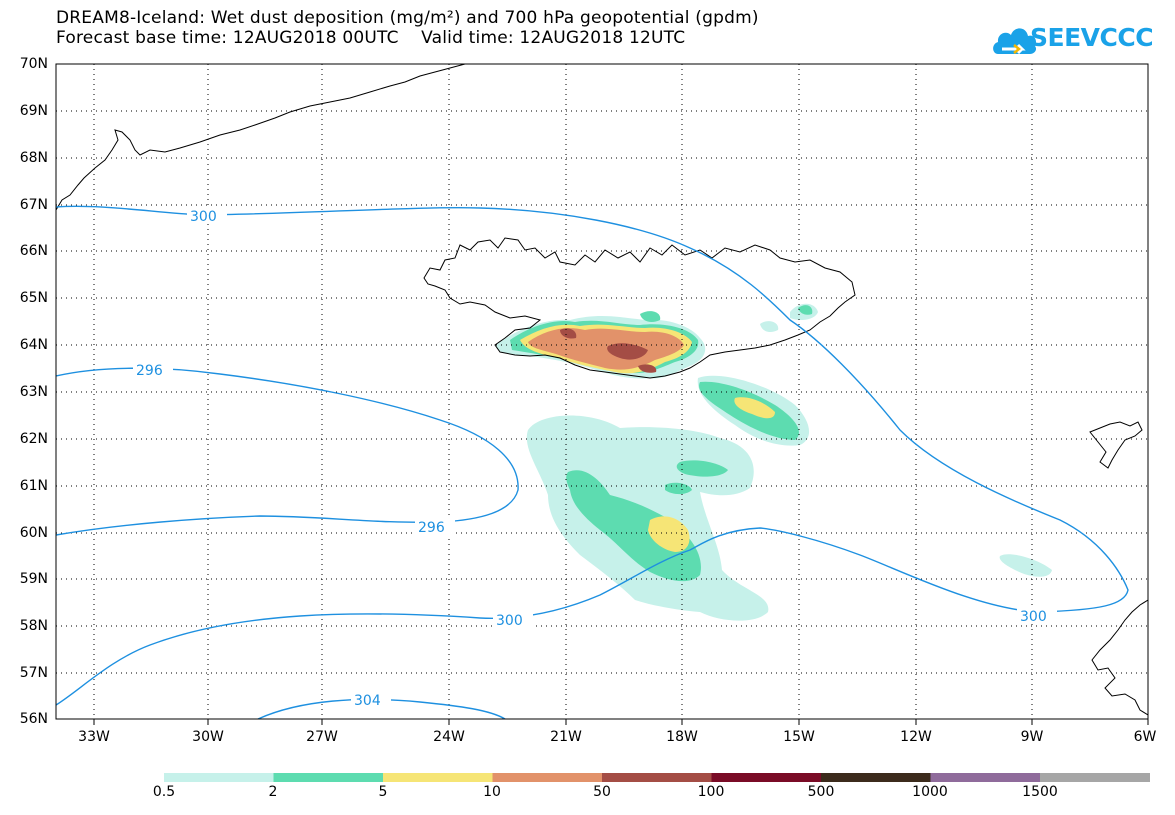  Describe the element at coordinates (33, 439) in the screenshot. I see `lat-label-62n: 62N` at that location.